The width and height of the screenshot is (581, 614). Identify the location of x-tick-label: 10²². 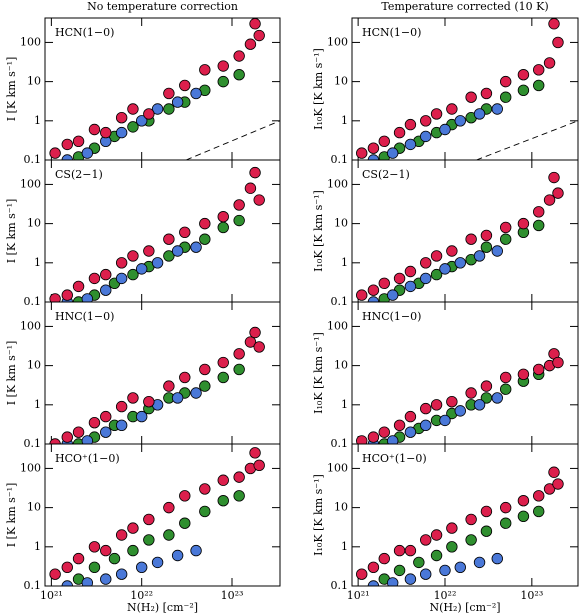
(445, 595).